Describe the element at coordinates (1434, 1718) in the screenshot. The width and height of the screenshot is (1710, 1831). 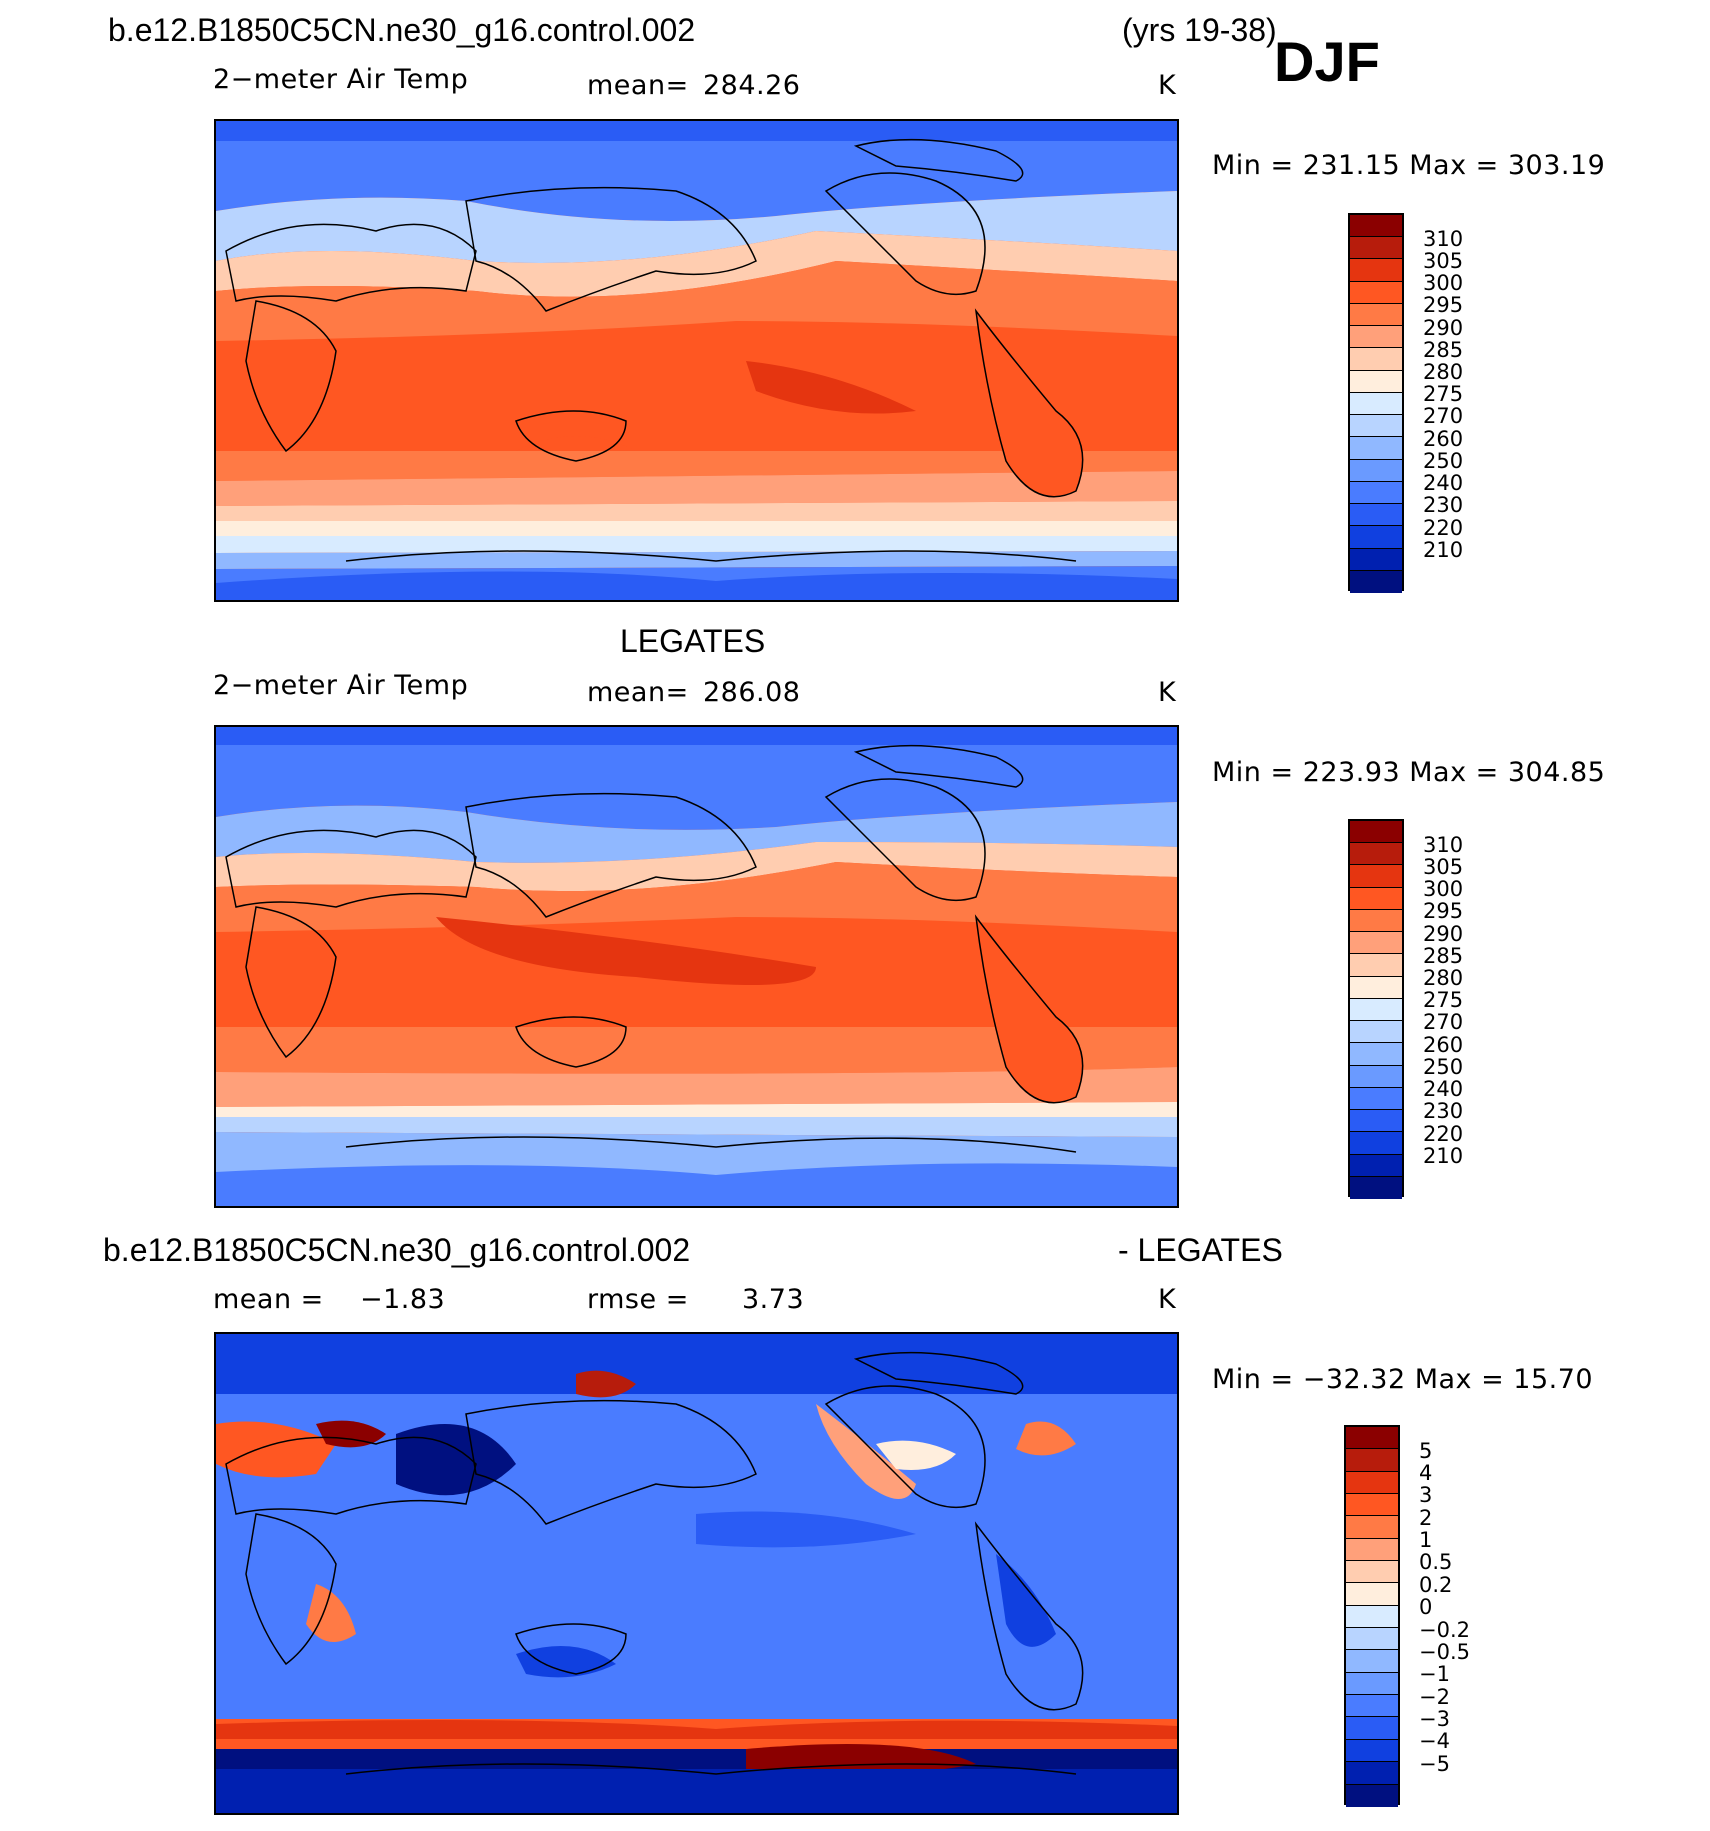
I see `colorbar-level-label: −3` at that location.